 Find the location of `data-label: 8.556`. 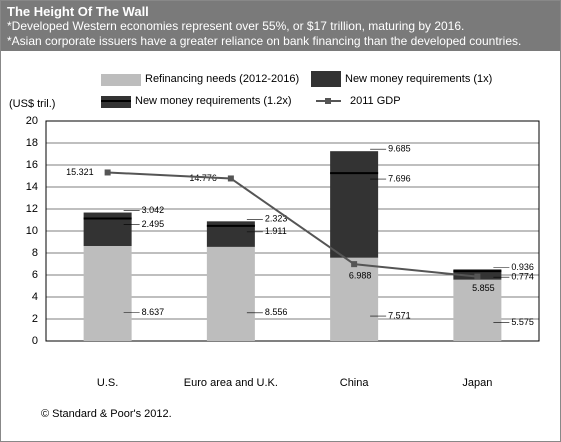

data-label: 8.556 is located at coordinates (276, 312).